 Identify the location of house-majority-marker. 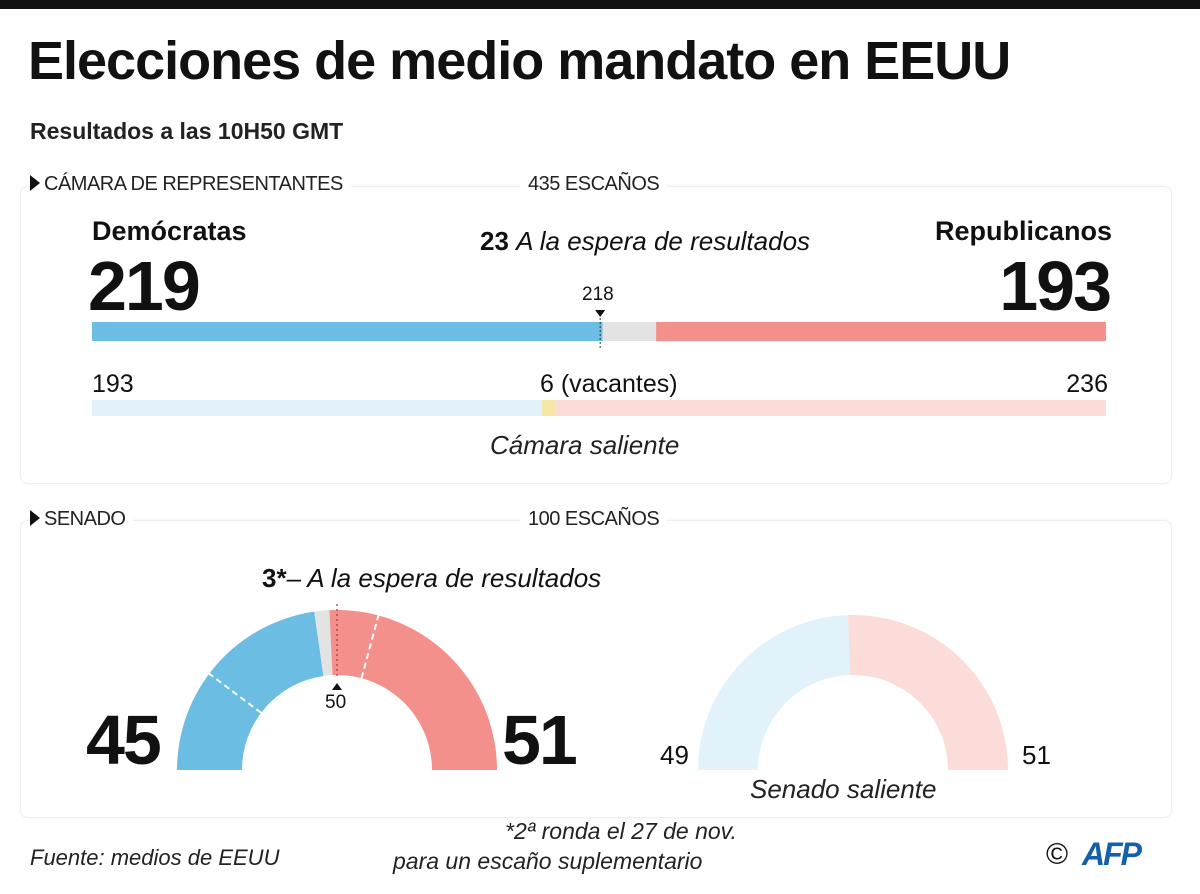
(600, 313).